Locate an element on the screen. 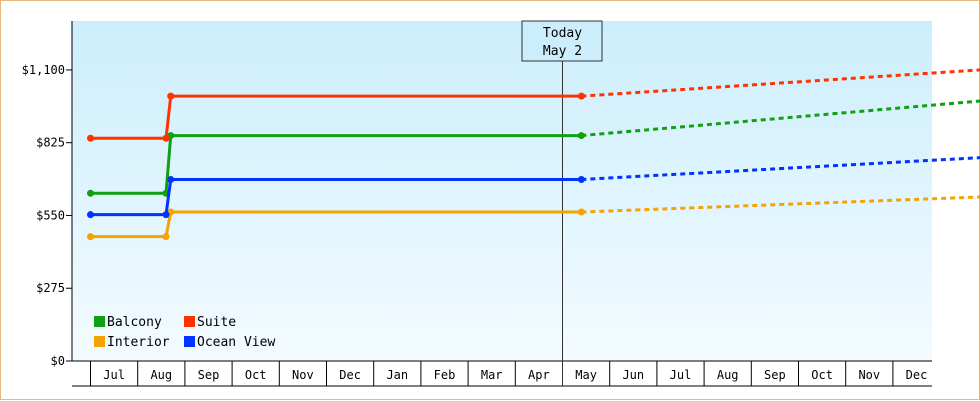  legend-item: Ocean View is located at coordinates (229, 342).